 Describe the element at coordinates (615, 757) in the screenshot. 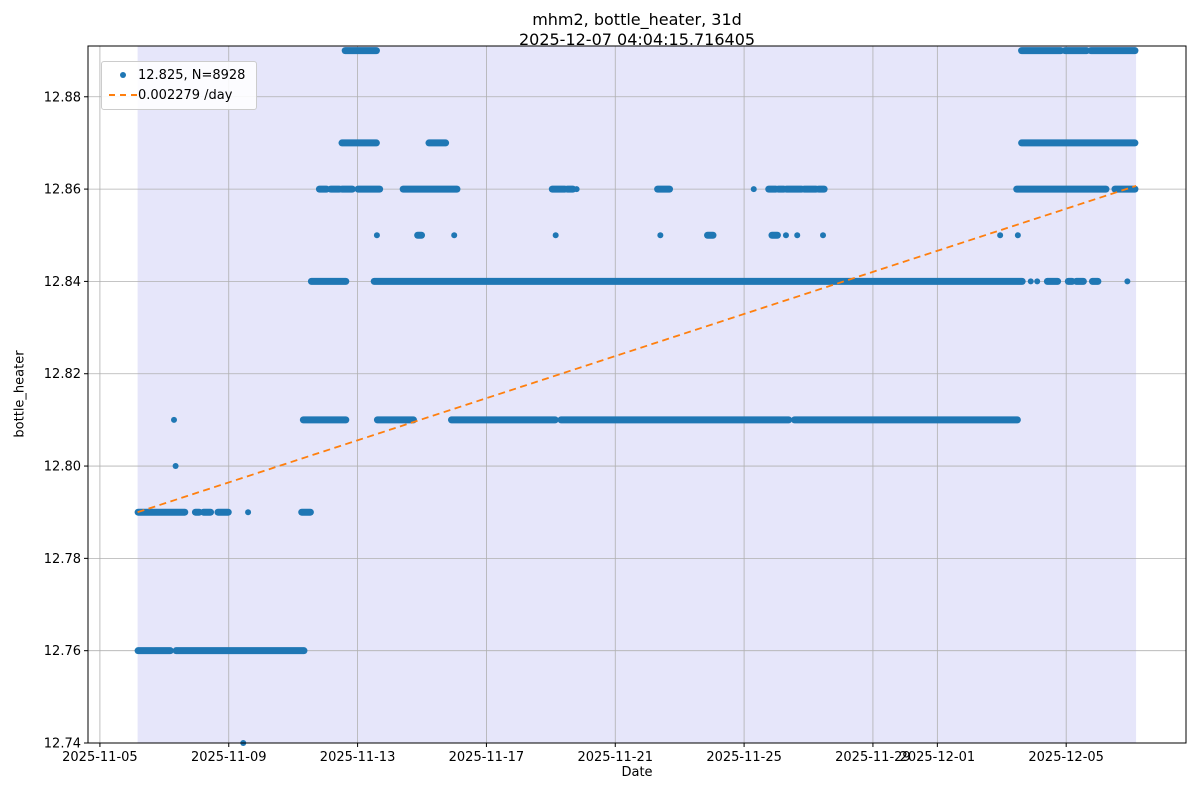

I see `x-tick-label: 2025-11-21` at that location.